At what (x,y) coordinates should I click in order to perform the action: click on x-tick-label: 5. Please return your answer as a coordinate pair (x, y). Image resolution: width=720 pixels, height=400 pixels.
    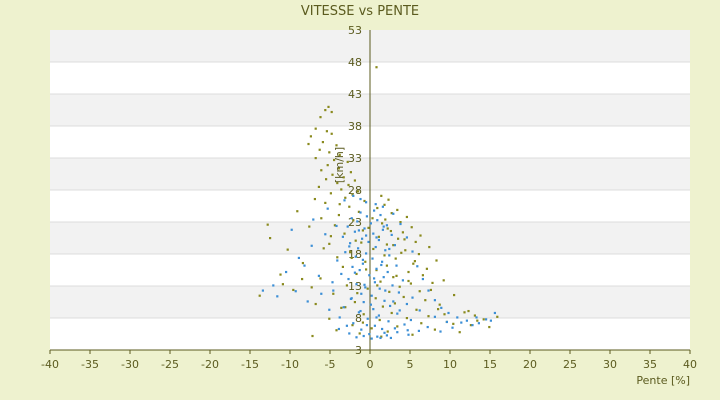
    Looking at the image, I should click on (410, 364).